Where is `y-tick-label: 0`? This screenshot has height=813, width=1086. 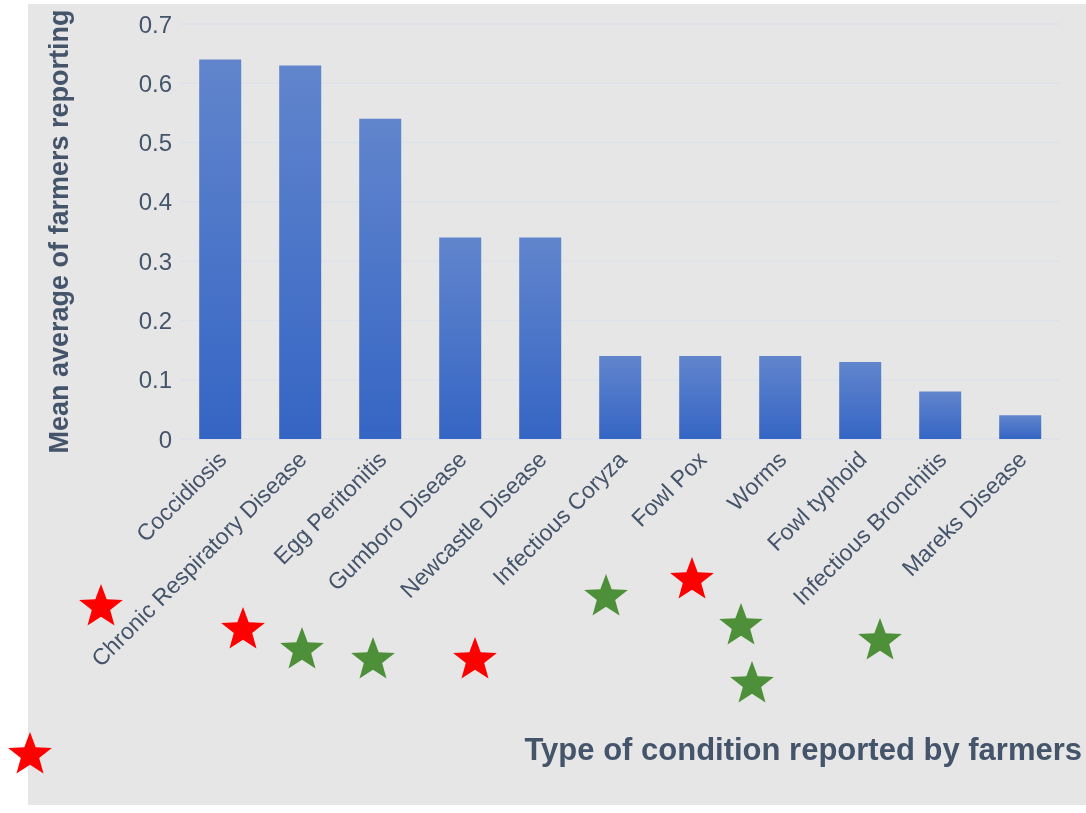
y-tick-label: 0 is located at coordinates (165, 439).